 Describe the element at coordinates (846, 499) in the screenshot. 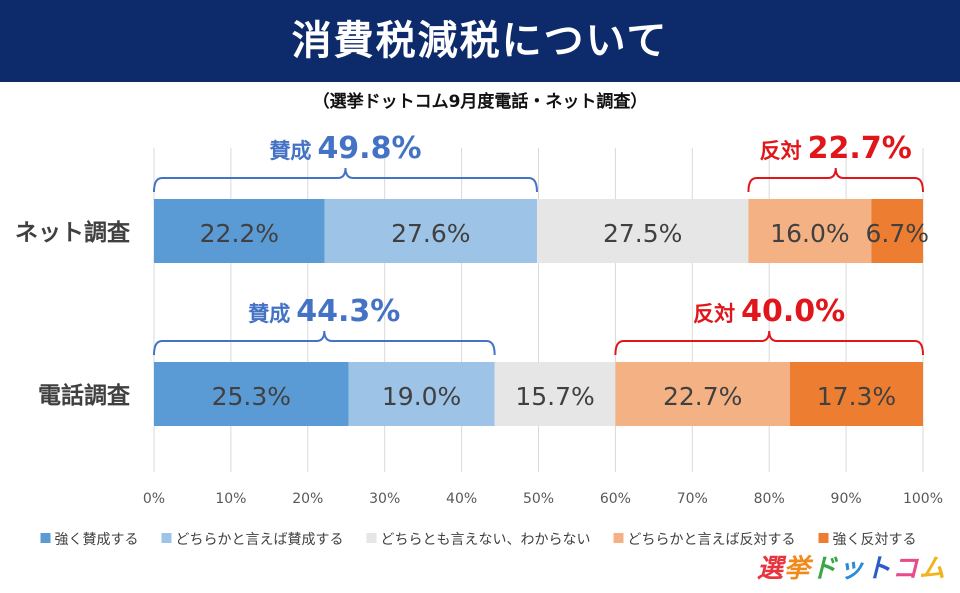

I see `x-tick-label: 90%` at that location.